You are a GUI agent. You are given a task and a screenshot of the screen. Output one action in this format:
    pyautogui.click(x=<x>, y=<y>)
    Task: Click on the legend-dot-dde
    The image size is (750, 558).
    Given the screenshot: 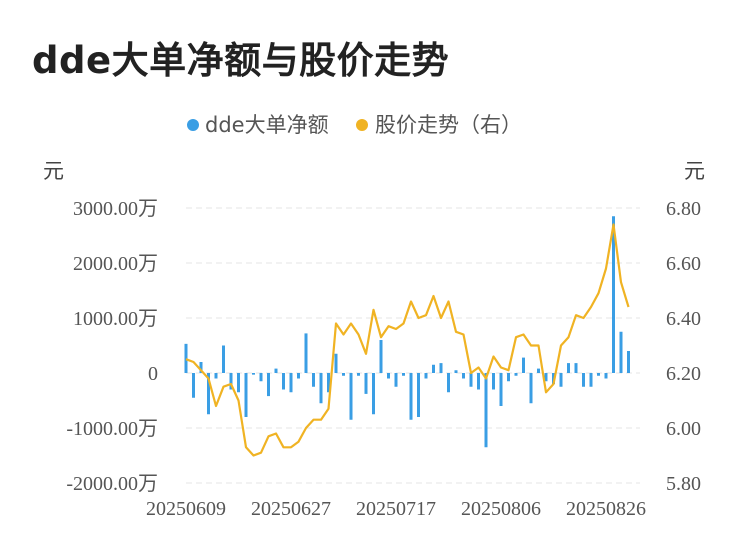 What is the action you would take?
    pyautogui.click(x=193, y=125)
    